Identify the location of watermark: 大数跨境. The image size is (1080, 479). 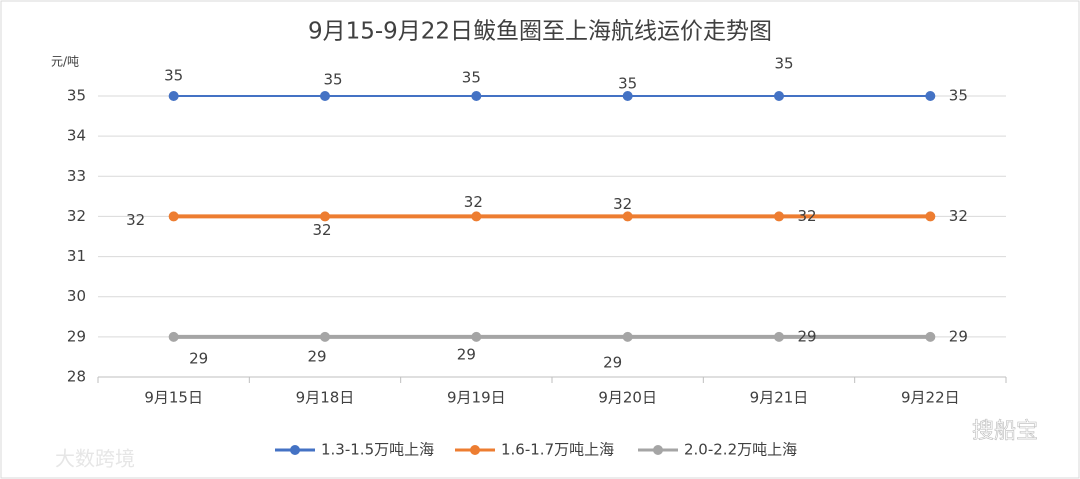
(95, 459).